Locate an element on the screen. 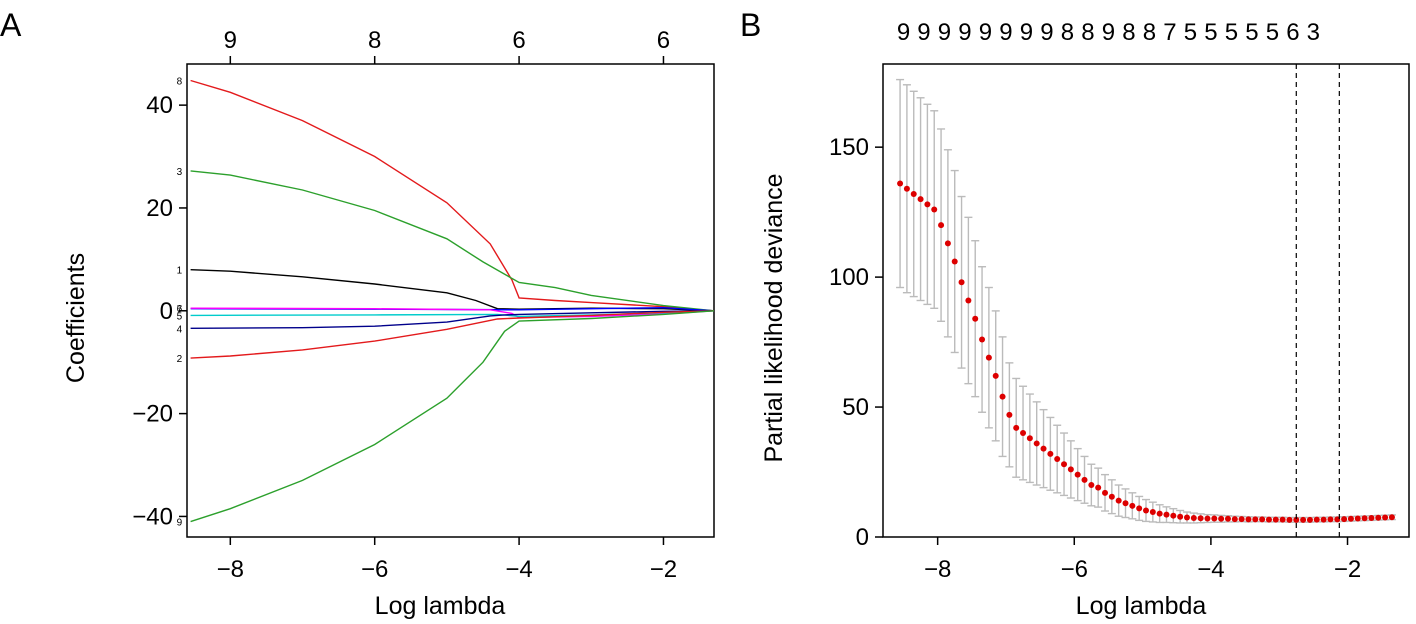  y-tick-label: 150 is located at coordinates (849, 147).